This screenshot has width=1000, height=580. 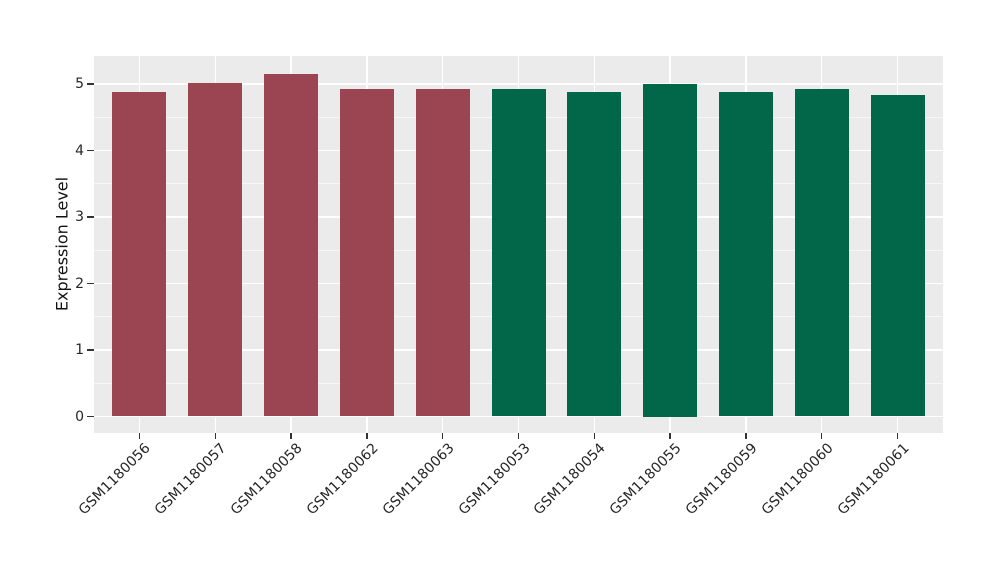 What do you see at coordinates (745, 254) in the screenshot?
I see `bar-GSM1180059` at bounding box center [745, 254].